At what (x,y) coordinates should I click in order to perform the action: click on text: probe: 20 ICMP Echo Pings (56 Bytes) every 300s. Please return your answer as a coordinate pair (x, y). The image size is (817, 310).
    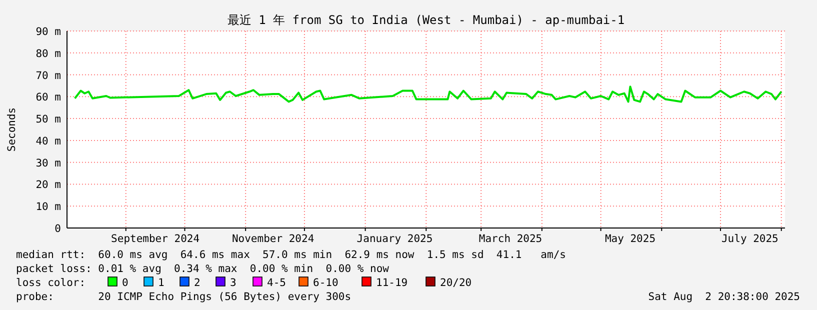
    Looking at the image, I should click on (184, 297).